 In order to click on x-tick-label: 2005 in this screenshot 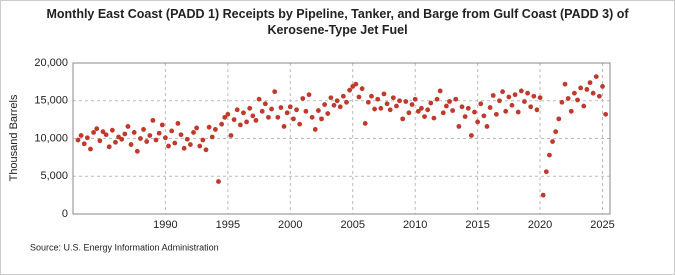, I will do `click(352, 225)`.